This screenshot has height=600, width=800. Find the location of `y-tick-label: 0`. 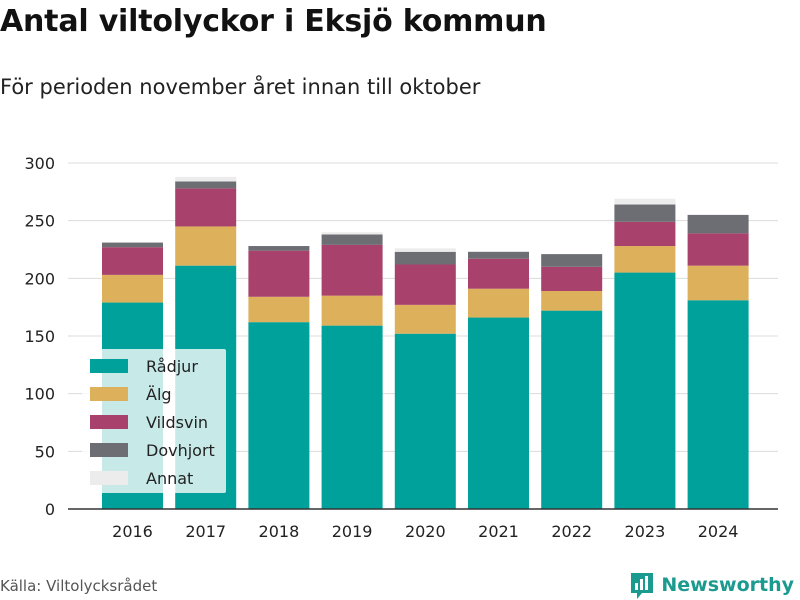

y-tick-label: 0 is located at coordinates (50, 509).